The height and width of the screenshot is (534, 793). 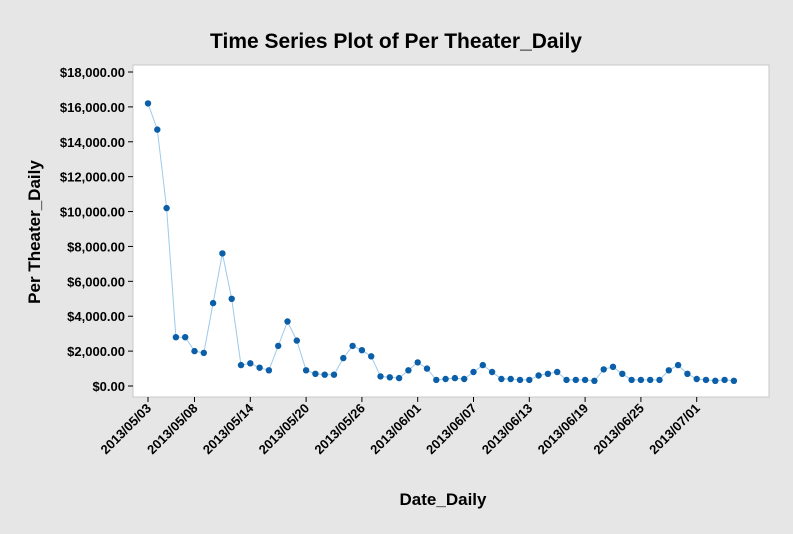 What do you see at coordinates (96, 316) in the screenshot?
I see `y-tick-label: $4,000.00` at bounding box center [96, 316].